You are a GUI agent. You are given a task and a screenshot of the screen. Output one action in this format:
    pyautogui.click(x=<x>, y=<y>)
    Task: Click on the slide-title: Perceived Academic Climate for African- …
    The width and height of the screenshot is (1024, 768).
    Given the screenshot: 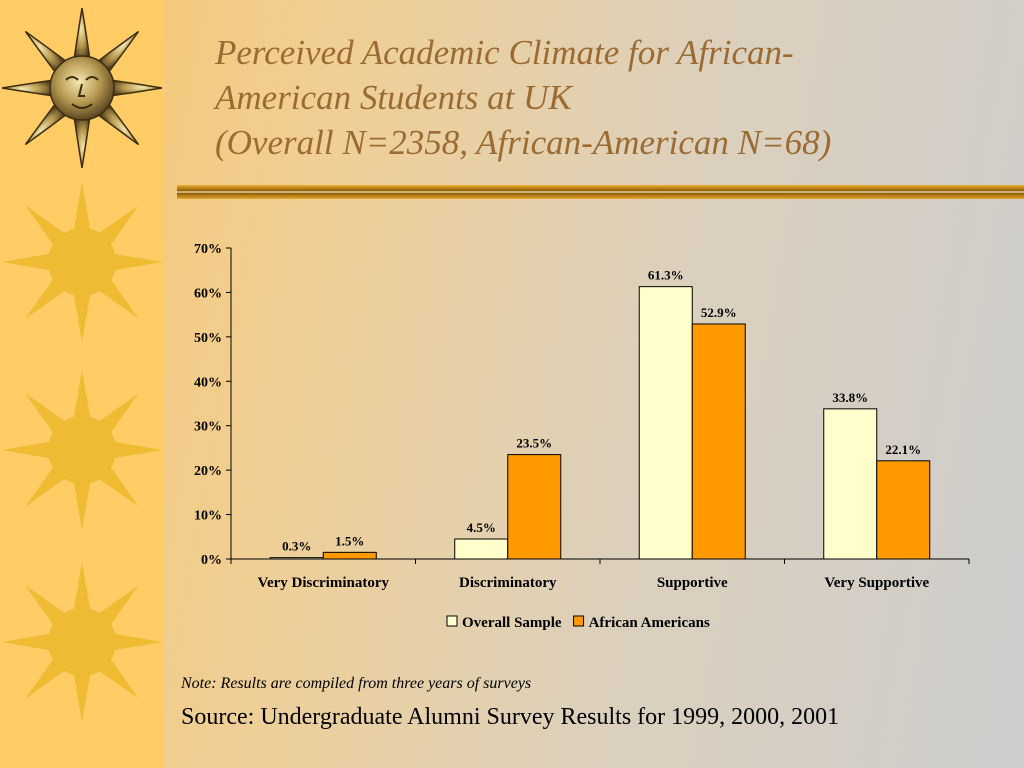 What is the action you would take?
    pyautogui.click(x=610, y=97)
    